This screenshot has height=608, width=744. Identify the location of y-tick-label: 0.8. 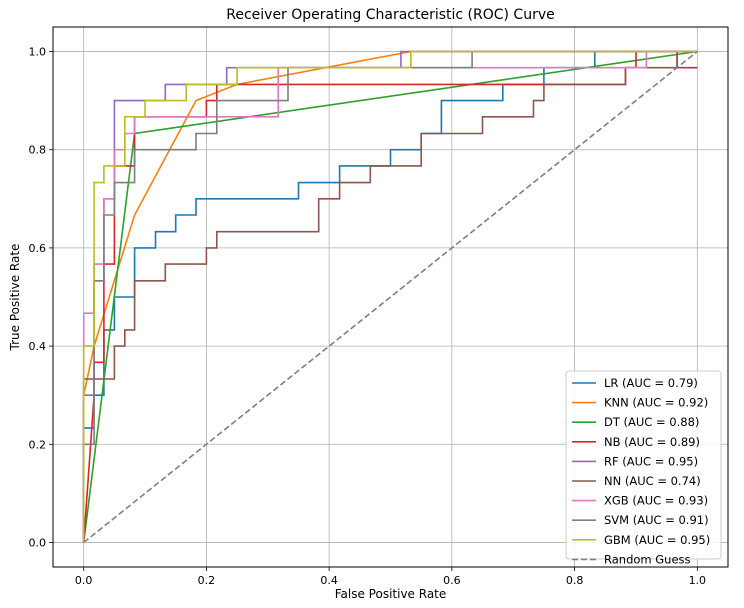
(38, 150).